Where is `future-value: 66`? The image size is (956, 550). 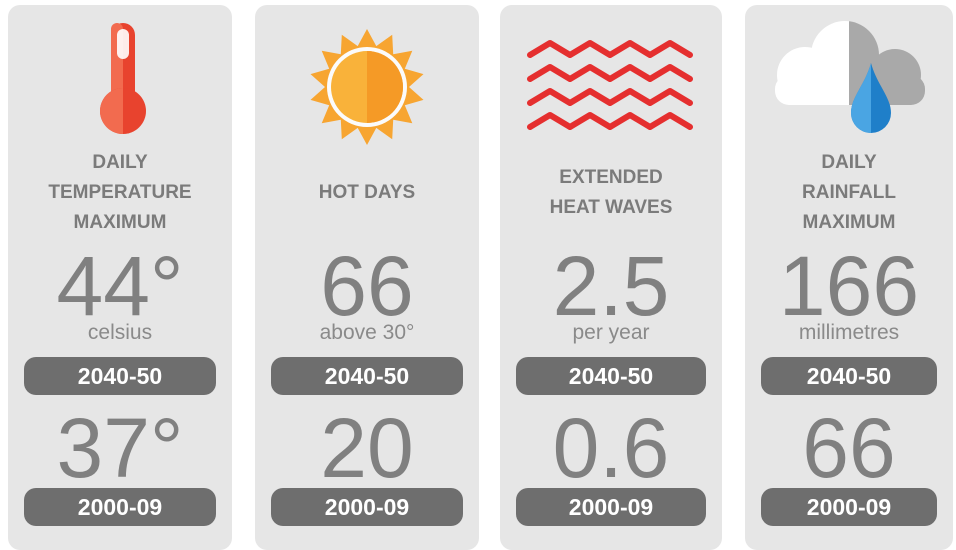 future-value: 66 is located at coordinates (367, 286).